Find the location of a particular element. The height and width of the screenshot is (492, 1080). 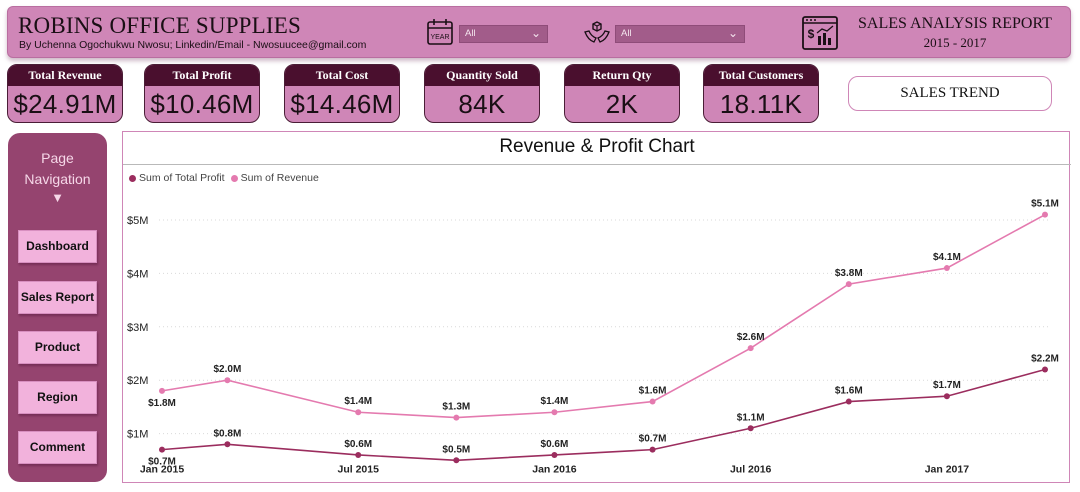

nav-title-line1: Page is located at coordinates (57, 158).